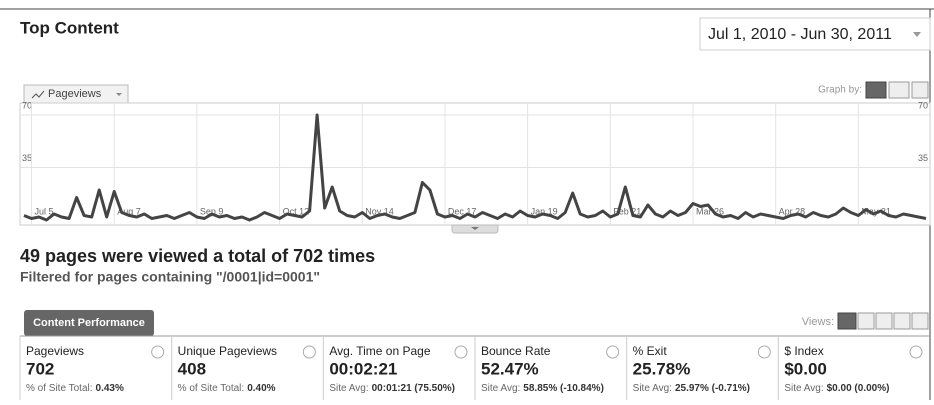 This screenshot has width=934, height=405. I want to click on metric-value: $0.00, so click(805, 368).